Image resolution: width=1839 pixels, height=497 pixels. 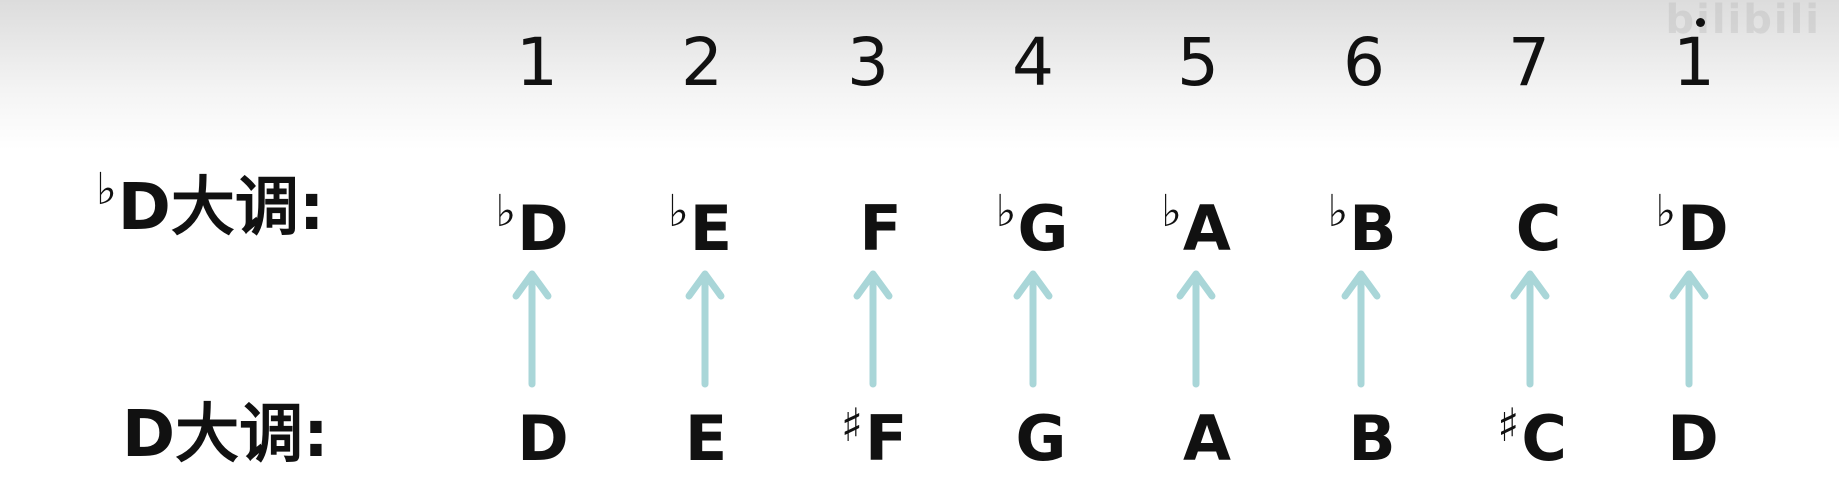 I want to click on degree-8: 1, so click(x=1694, y=62).